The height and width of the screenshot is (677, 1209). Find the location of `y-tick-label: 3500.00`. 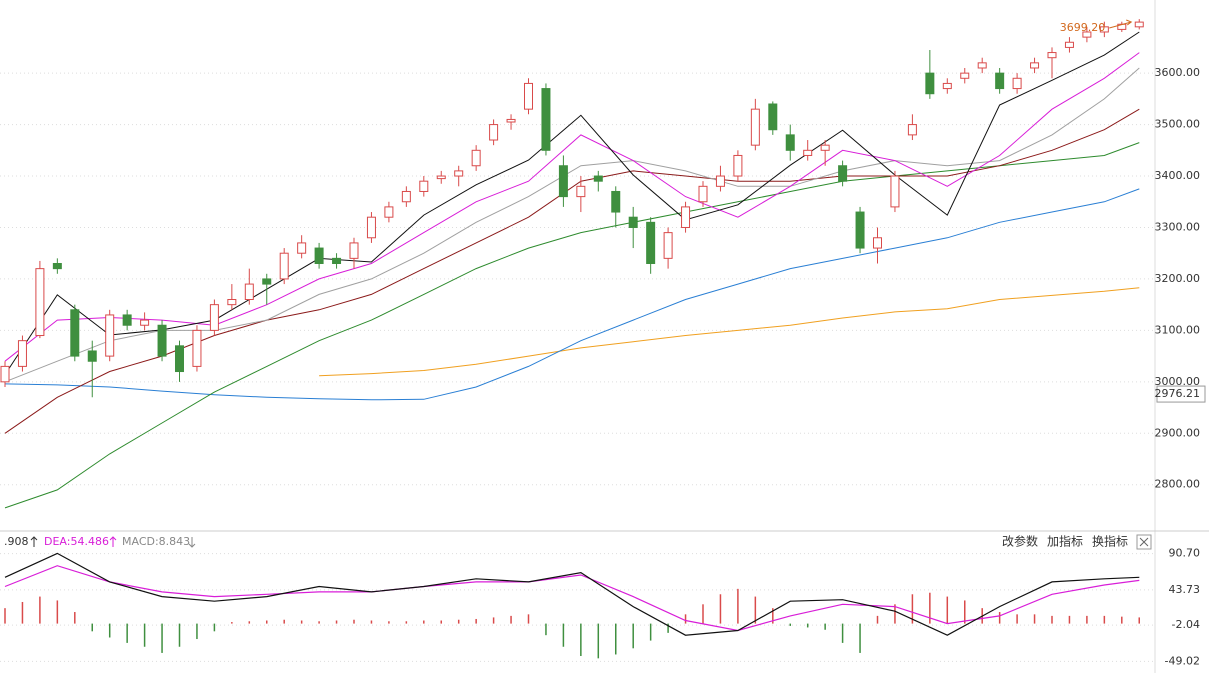

y-tick-label: 3500.00 is located at coordinates (1178, 124).